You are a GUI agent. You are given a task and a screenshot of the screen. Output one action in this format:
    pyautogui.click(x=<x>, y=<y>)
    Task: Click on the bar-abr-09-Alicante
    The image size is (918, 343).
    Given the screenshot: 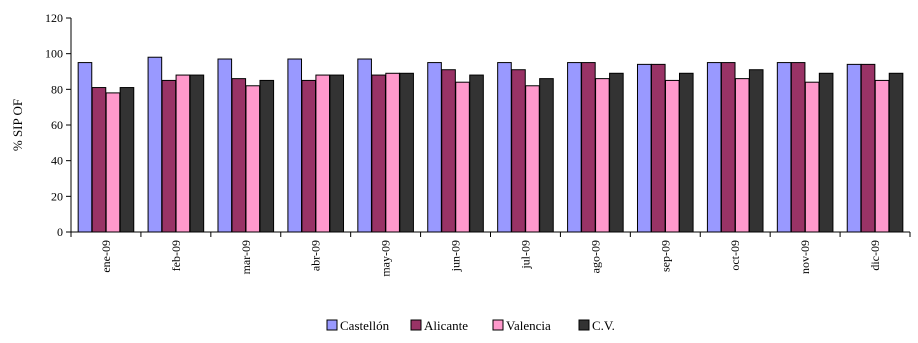 What is the action you would take?
    pyautogui.click(x=309, y=156)
    